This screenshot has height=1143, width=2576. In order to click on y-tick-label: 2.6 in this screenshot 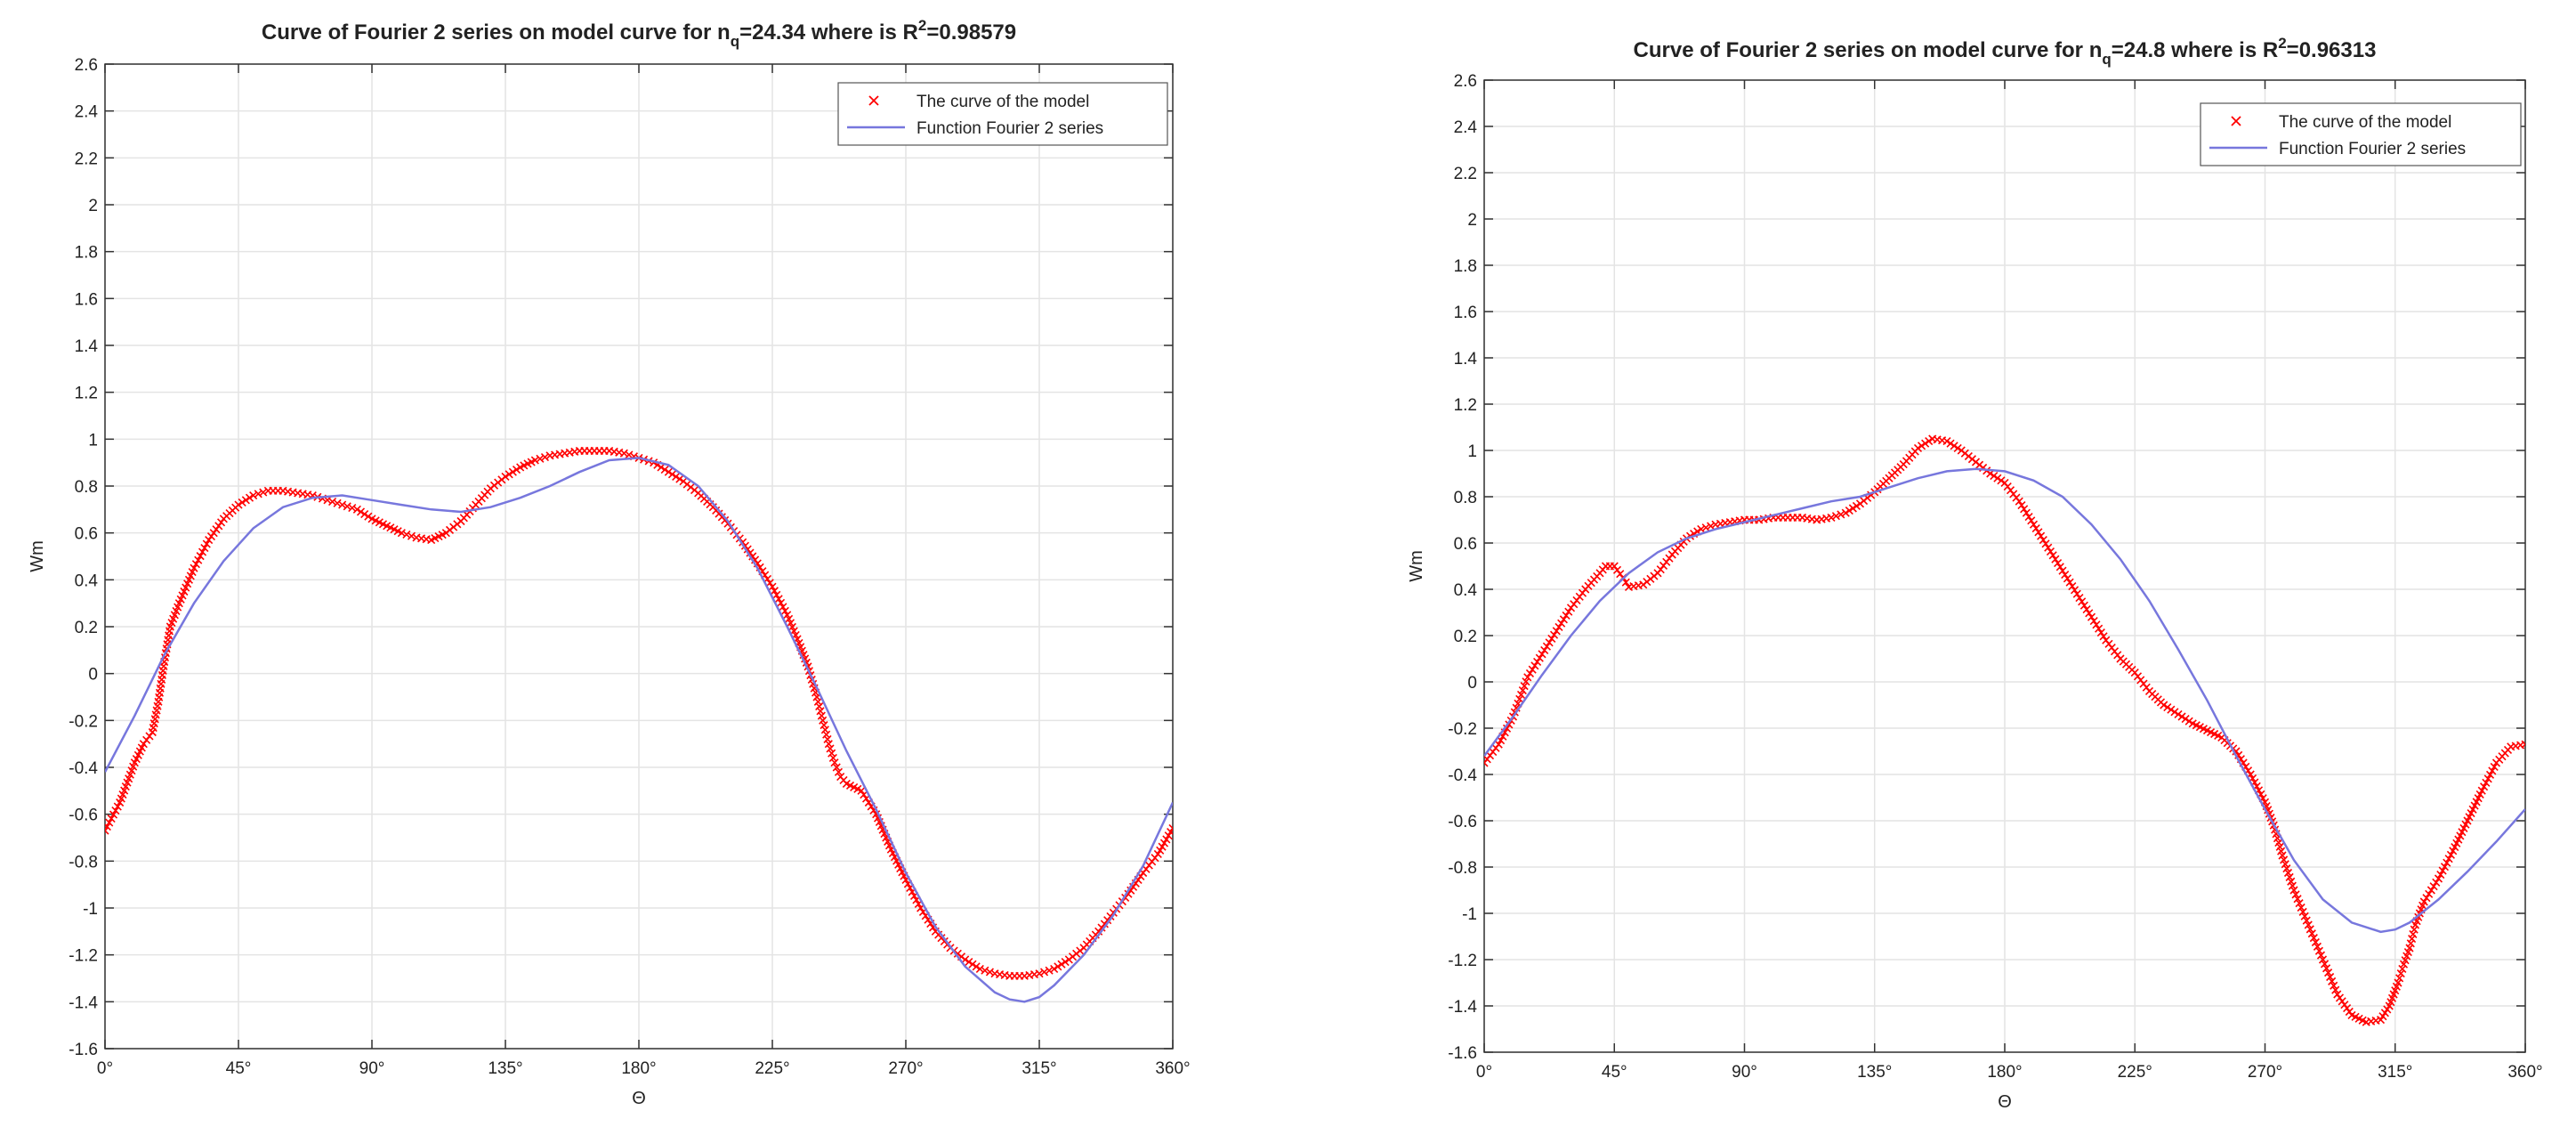, I will do `click(86, 65)`.